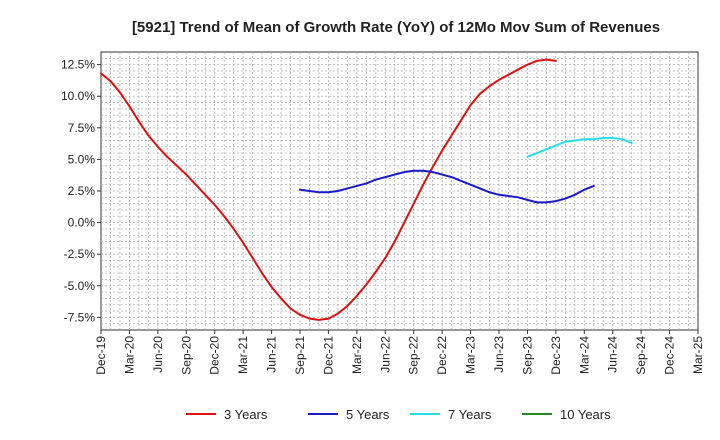 Image resolution: width=720 pixels, height=440 pixels. What do you see at coordinates (246, 414) in the screenshot?
I see `legend-label: 3 Years` at bounding box center [246, 414].